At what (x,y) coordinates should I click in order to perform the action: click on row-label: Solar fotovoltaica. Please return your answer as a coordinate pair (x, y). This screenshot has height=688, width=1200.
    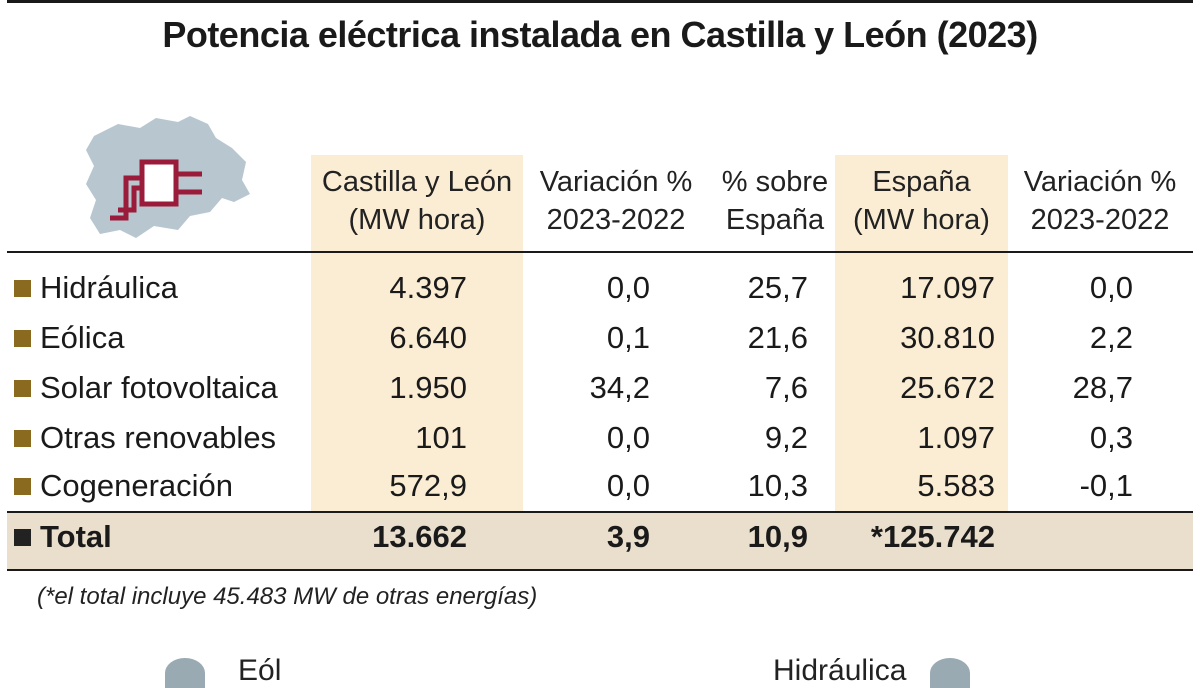
    Looking at the image, I should click on (146, 388).